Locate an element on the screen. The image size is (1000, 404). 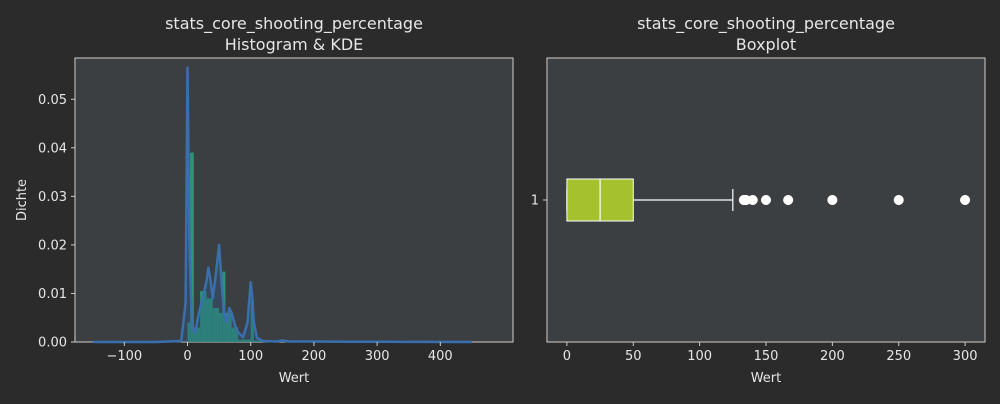
hist-y-tick-label: 0.04 is located at coordinates (52, 148).